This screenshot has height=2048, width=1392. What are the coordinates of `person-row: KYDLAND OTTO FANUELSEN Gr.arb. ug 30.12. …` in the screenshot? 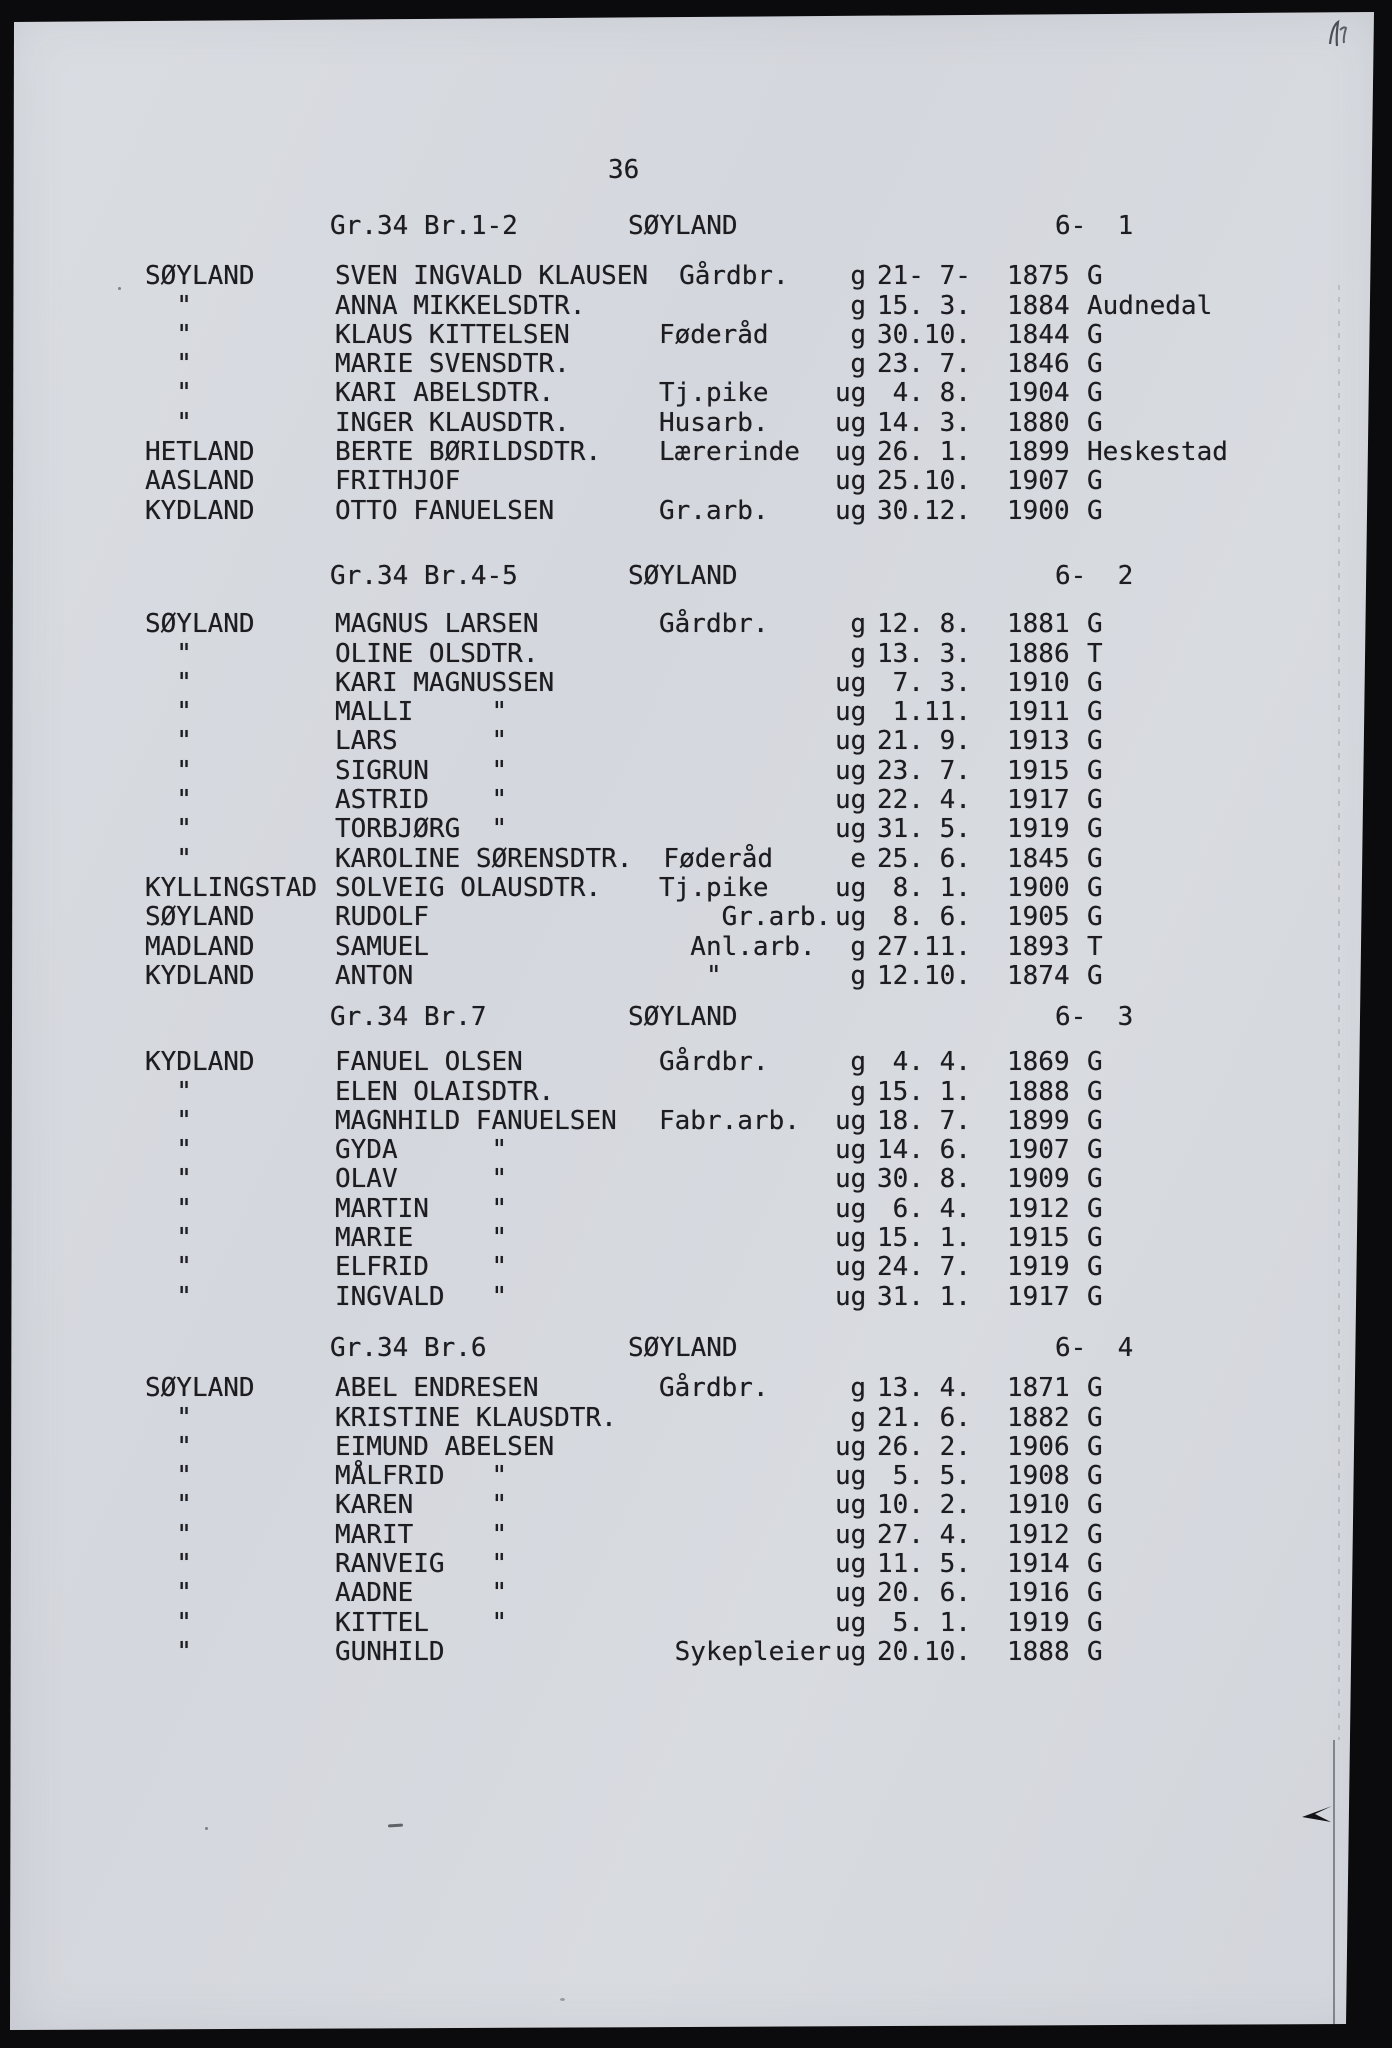 It's located at (759, 510).